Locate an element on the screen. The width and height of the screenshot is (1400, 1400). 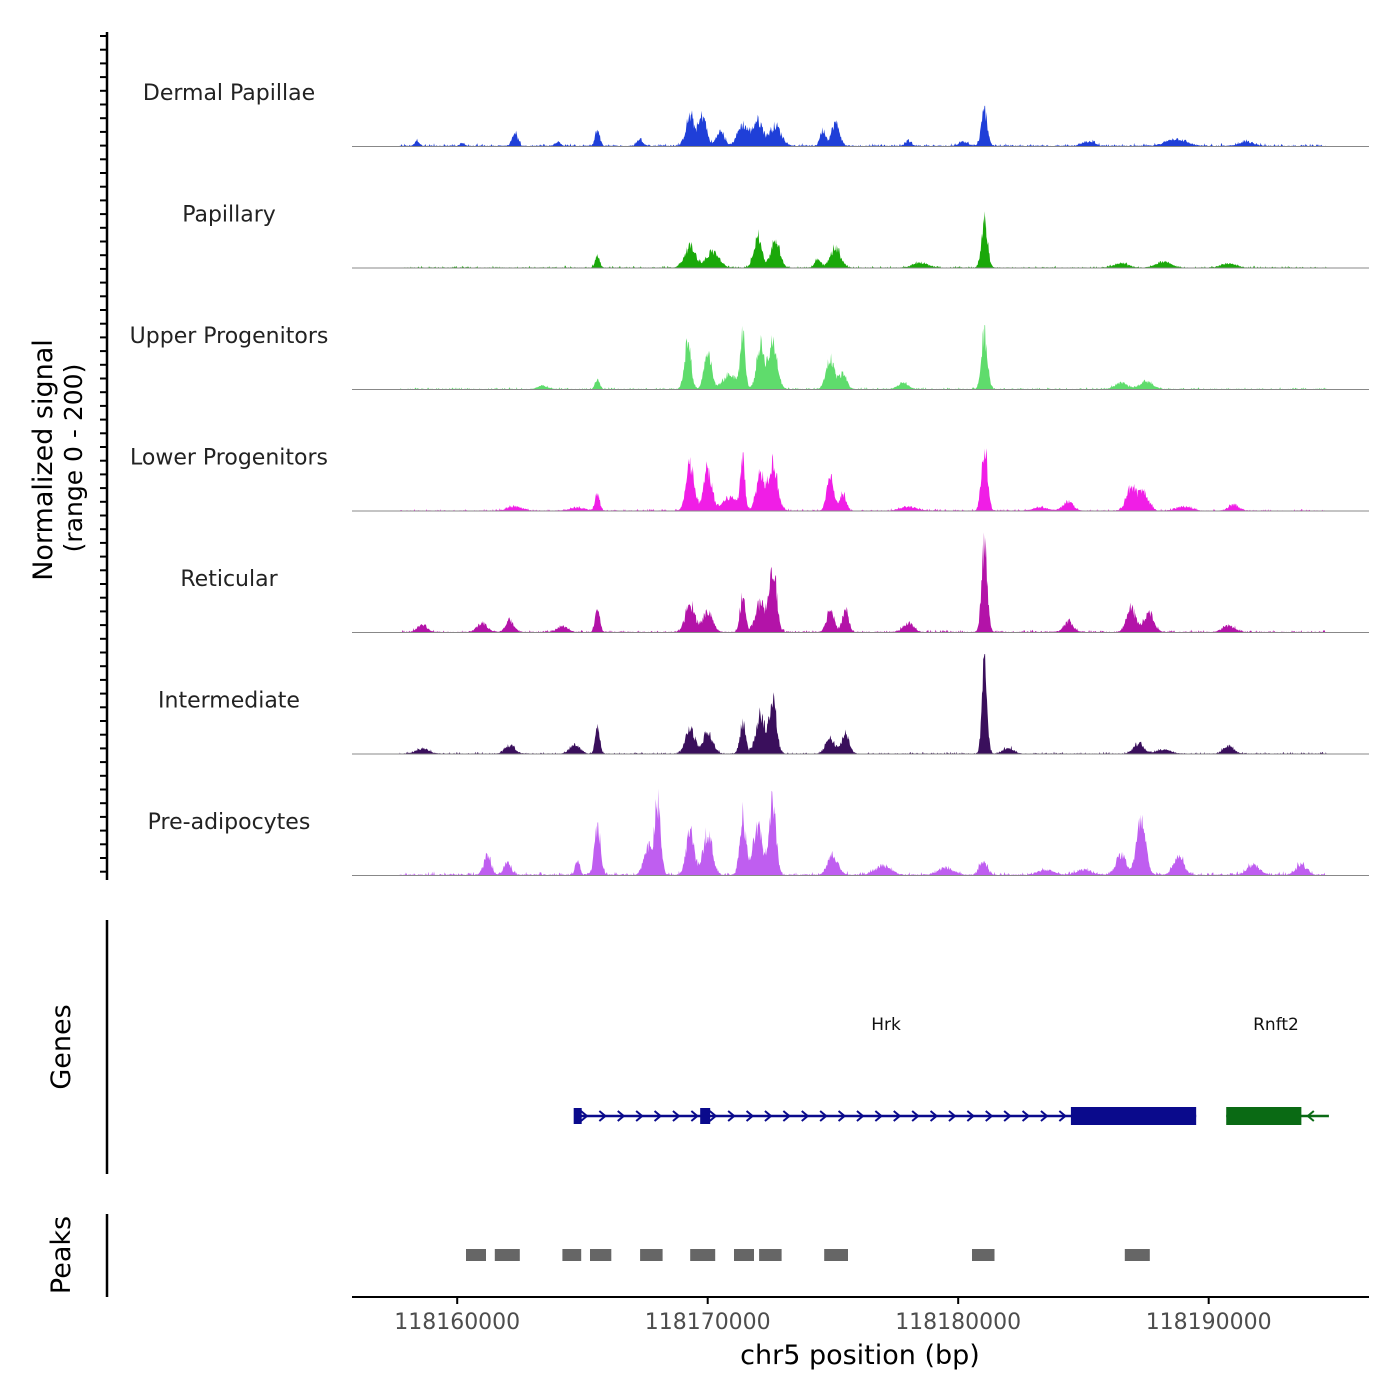
track-lower-progenitors: Lower Progenitors is located at coordinates (749, 479).